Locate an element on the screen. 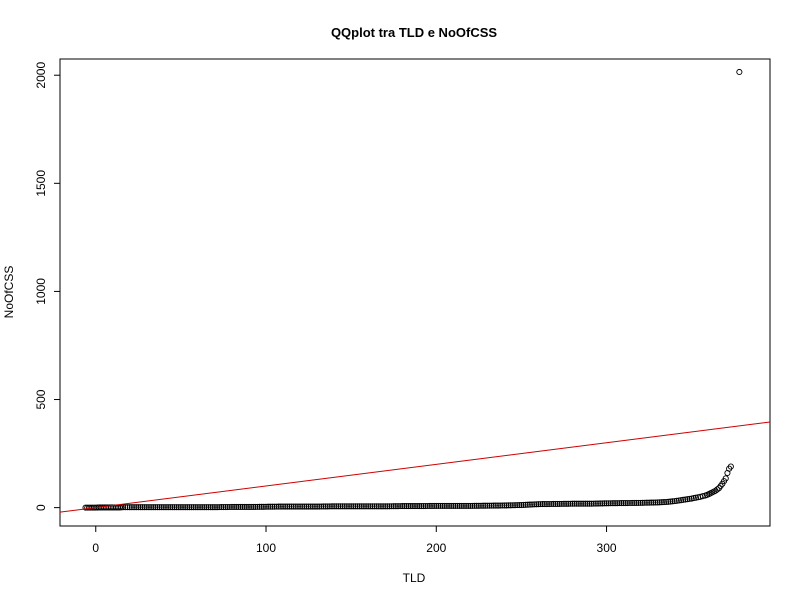 The image size is (800, 600). y-tick-label: 0 is located at coordinates (41, 507).